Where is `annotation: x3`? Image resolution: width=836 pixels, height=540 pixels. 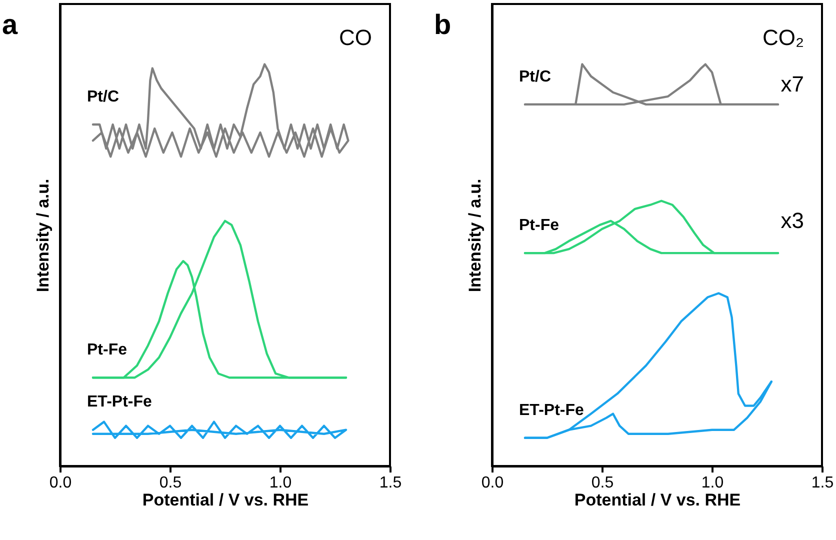
annotation: x3 is located at coordinates (792, 220).